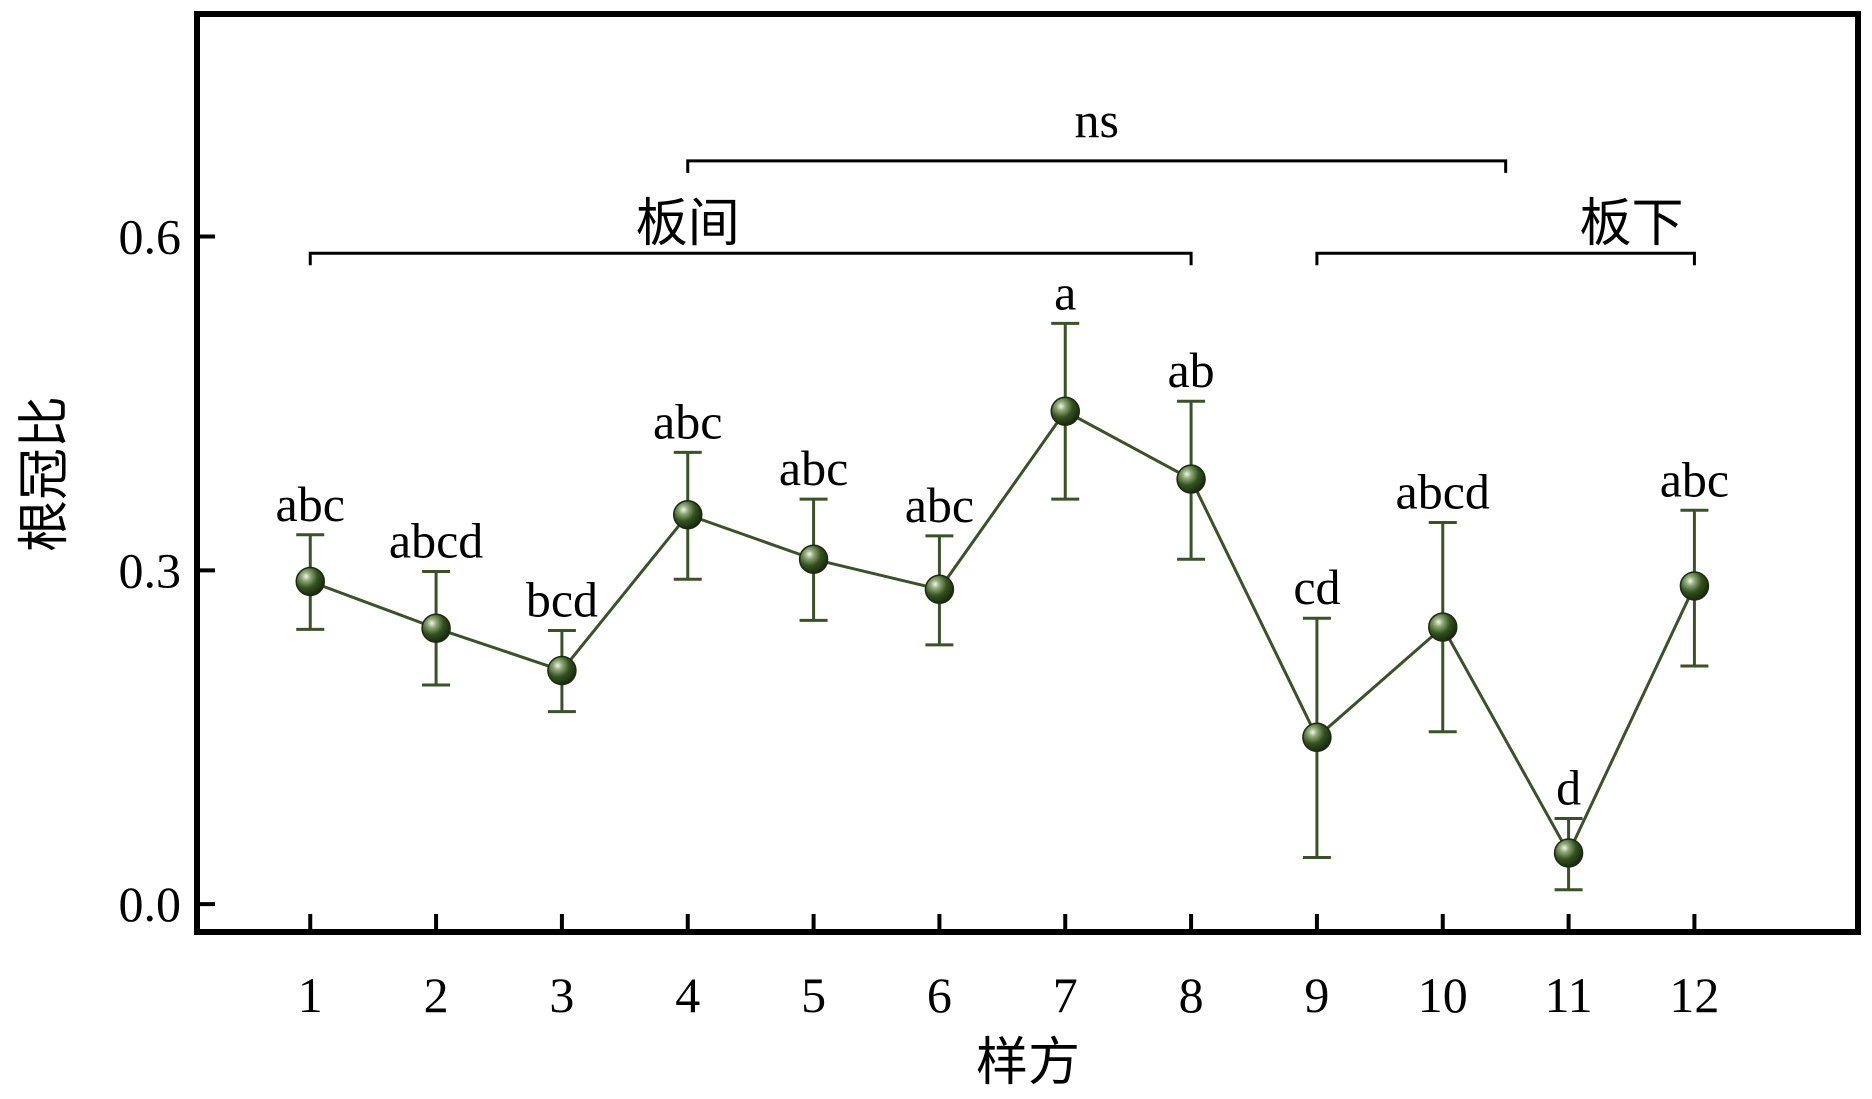 The image size is (1872, 1099). I want to click on significance-label-8: cd, so click(1316, 587).